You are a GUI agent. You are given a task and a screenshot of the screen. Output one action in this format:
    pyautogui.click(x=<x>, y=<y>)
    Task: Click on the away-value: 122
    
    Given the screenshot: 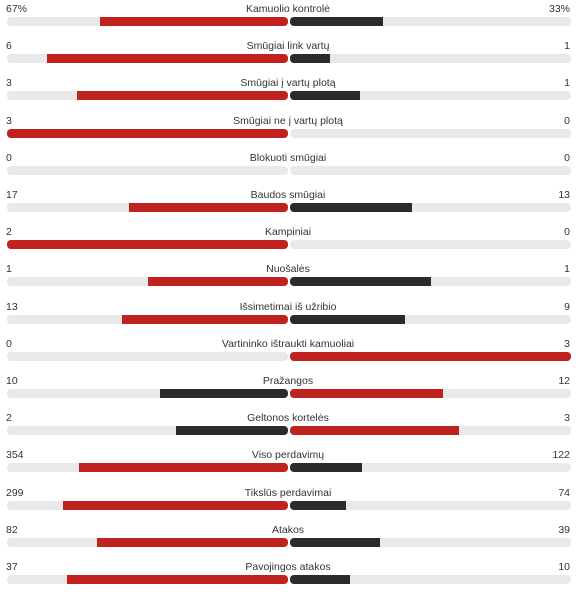 What is the action you would take?
    pyautogui.click(x=561, y=455)
    